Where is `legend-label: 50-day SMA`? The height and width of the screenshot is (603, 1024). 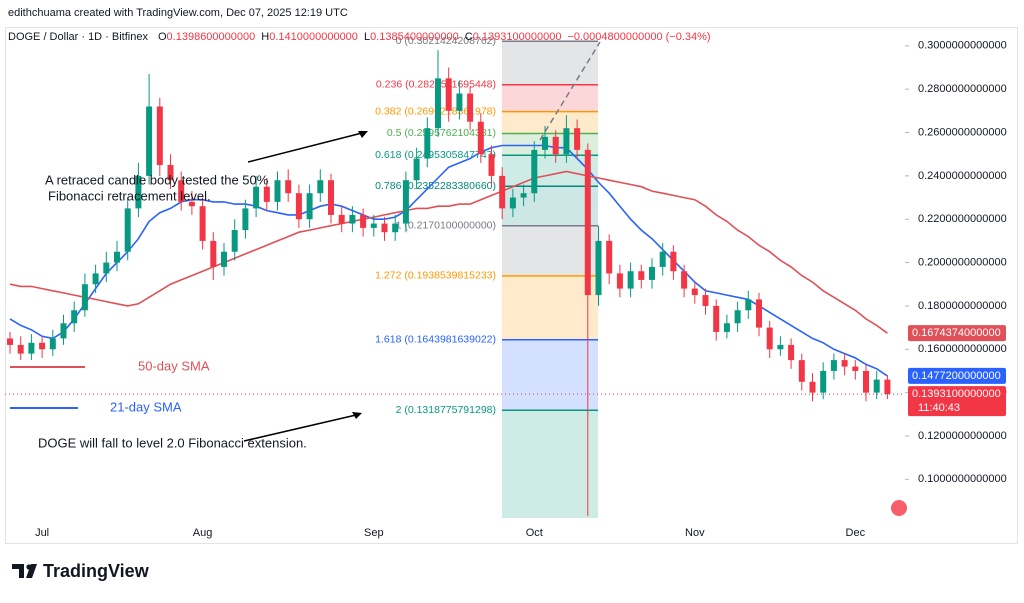
legend-label: 50-day SMA is located at coordinates (174, 365).